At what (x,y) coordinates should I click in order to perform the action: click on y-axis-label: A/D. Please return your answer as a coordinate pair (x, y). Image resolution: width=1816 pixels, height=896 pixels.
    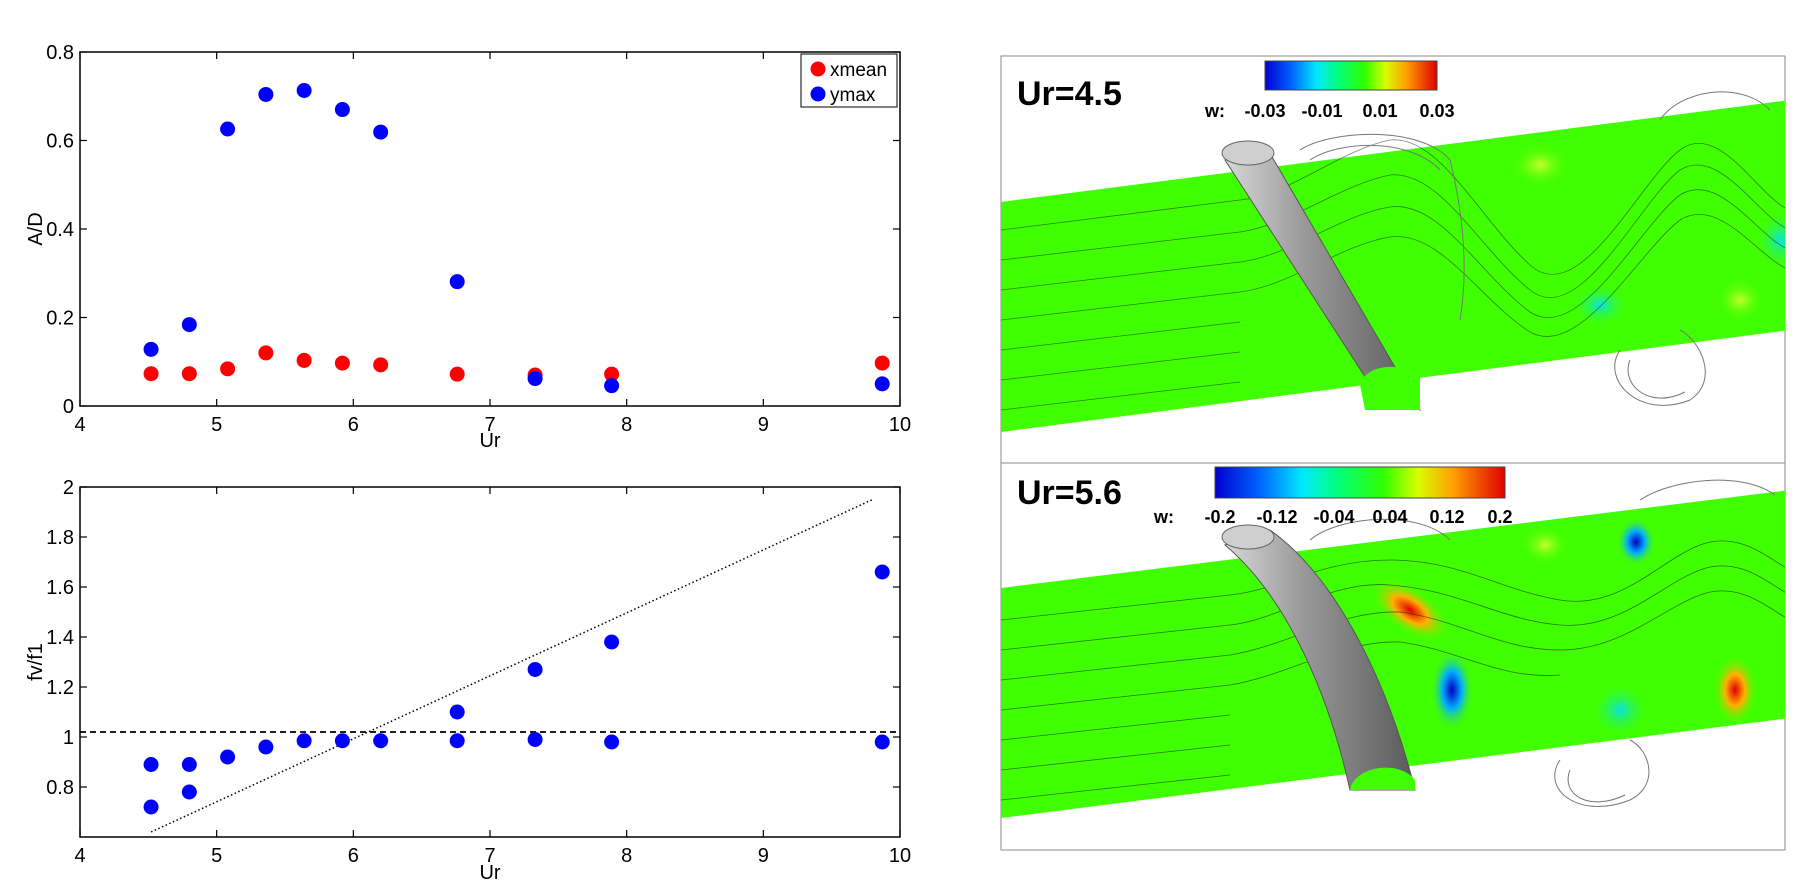
    Looking at the image, I should click on (36, 228).